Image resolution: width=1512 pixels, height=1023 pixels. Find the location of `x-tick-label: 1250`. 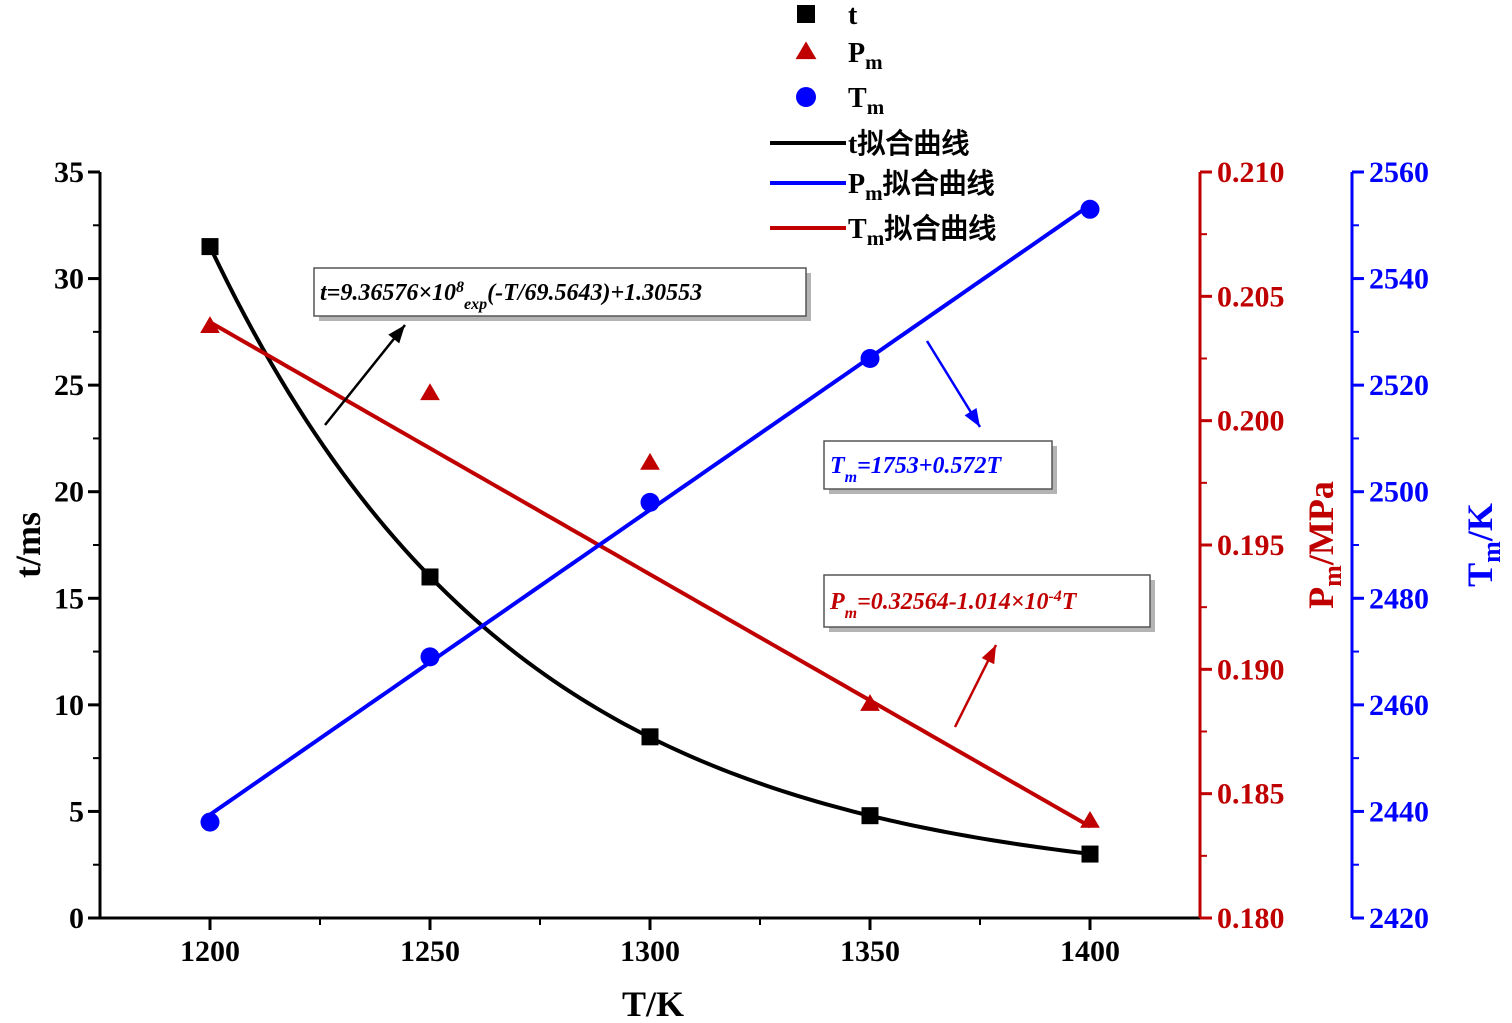

x-tick-label: 1250 is located at coordinates (430, 951).